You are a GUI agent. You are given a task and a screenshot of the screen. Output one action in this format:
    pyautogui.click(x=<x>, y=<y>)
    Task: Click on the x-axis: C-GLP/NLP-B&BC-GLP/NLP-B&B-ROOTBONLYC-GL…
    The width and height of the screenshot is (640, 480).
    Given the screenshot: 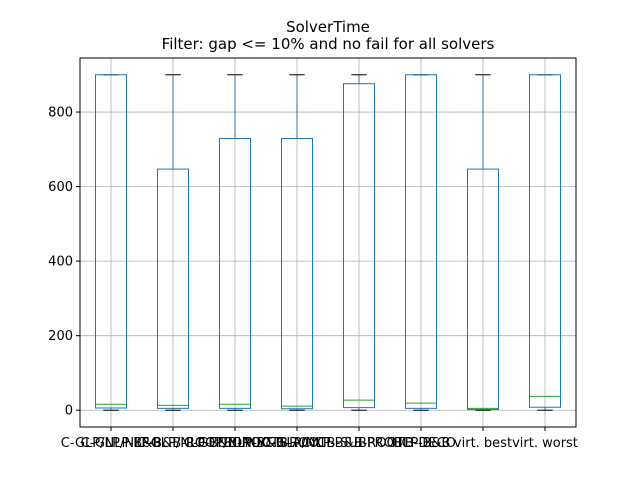 What is the action you would take?
    pyautogui.click(x=319, y=439)
    